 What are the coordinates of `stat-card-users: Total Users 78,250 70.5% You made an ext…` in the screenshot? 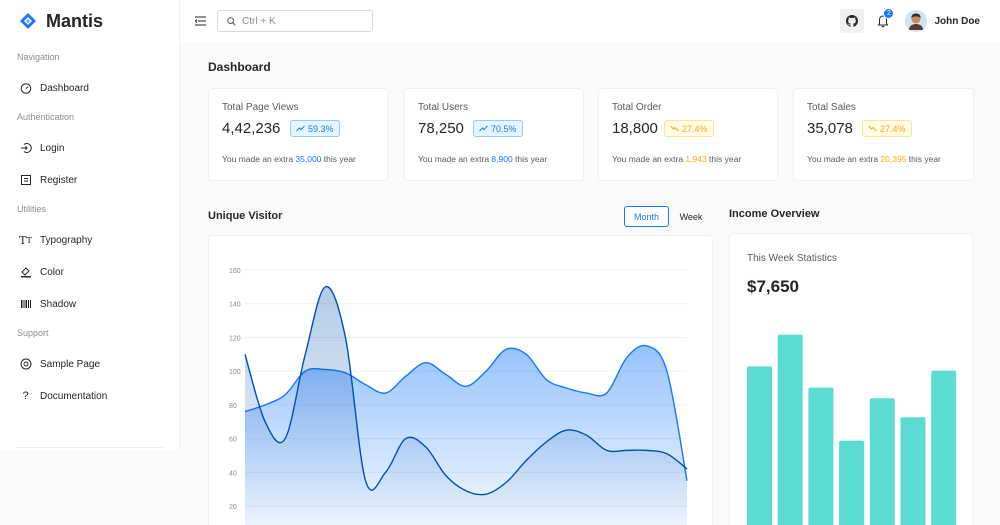 It's located at (494, 134).